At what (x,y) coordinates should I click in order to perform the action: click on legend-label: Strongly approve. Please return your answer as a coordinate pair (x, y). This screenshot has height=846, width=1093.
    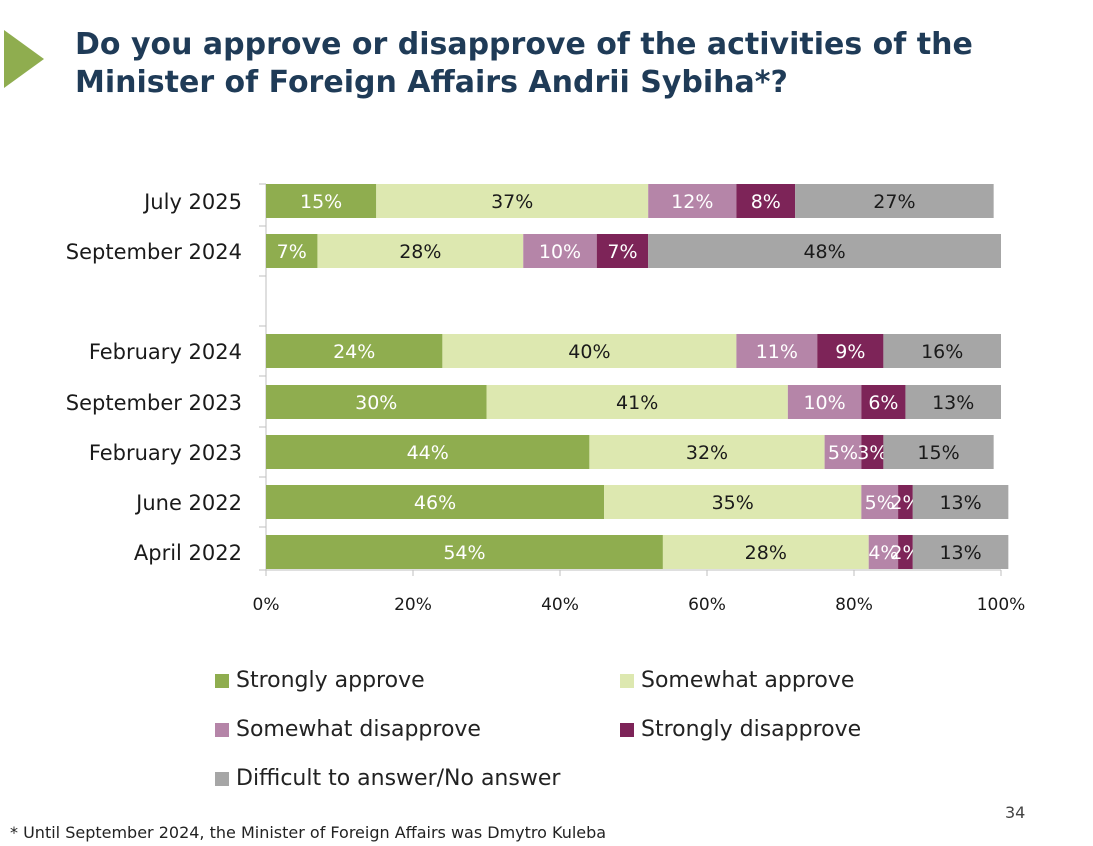
    Looking at the image, I should click on (330, 680).